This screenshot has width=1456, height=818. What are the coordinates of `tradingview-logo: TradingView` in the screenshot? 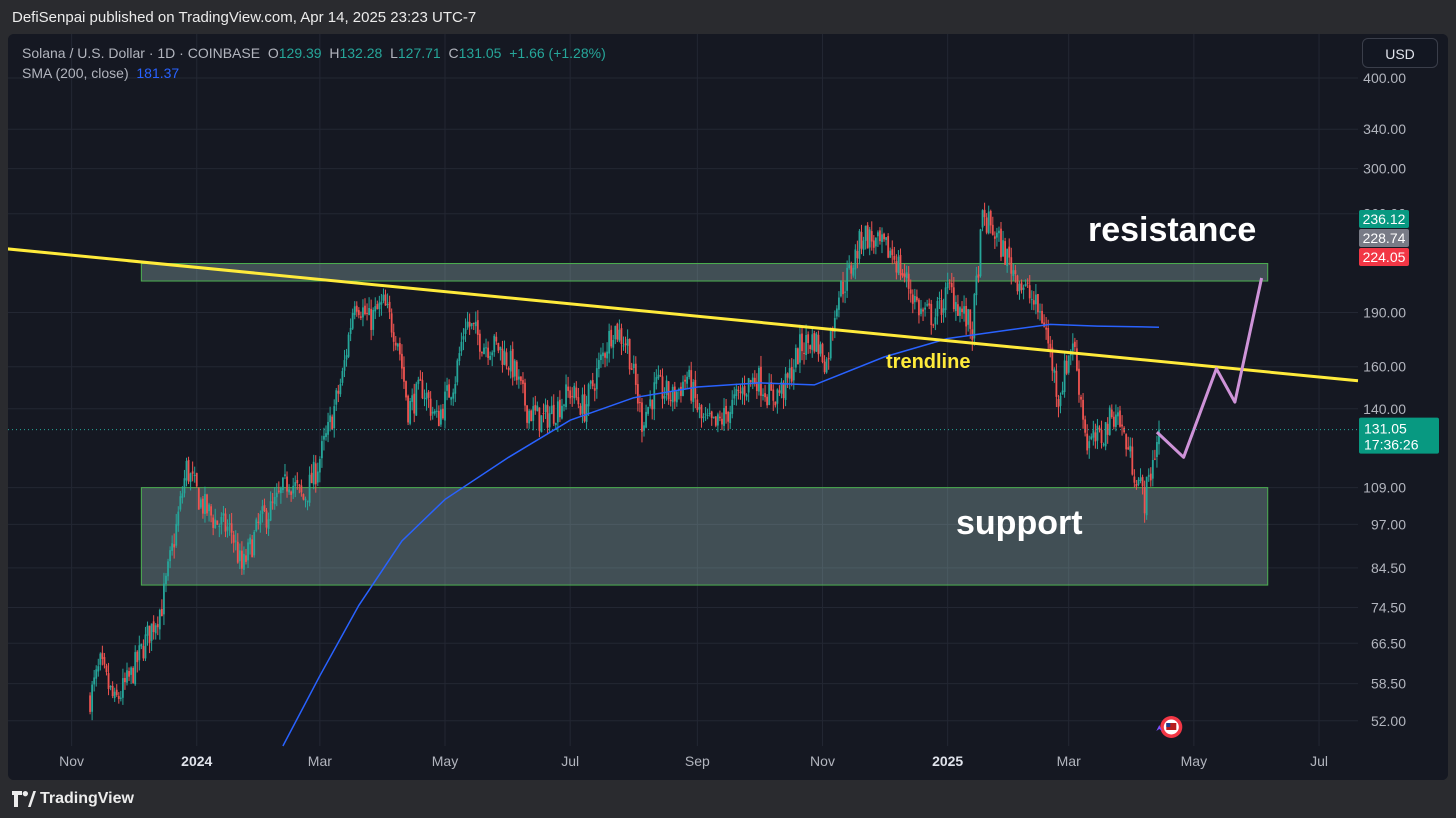 It's located at (73, 799).